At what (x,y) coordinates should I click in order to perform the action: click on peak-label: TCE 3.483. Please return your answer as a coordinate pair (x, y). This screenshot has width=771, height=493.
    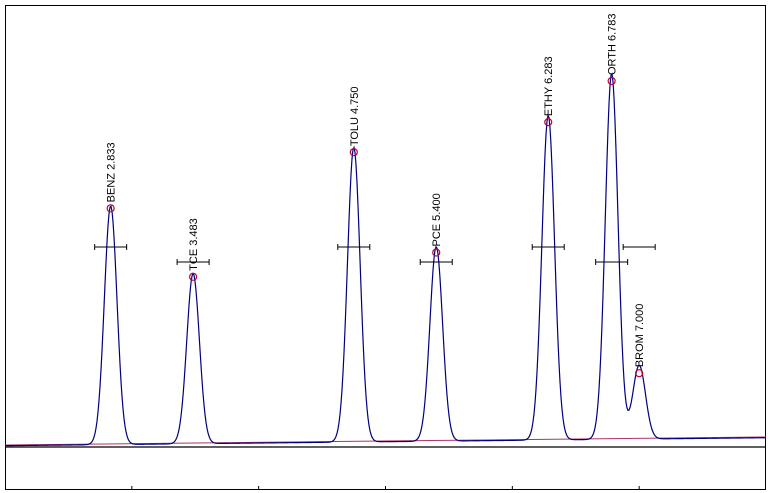
    Looking at the image, I should click on (194, 244).